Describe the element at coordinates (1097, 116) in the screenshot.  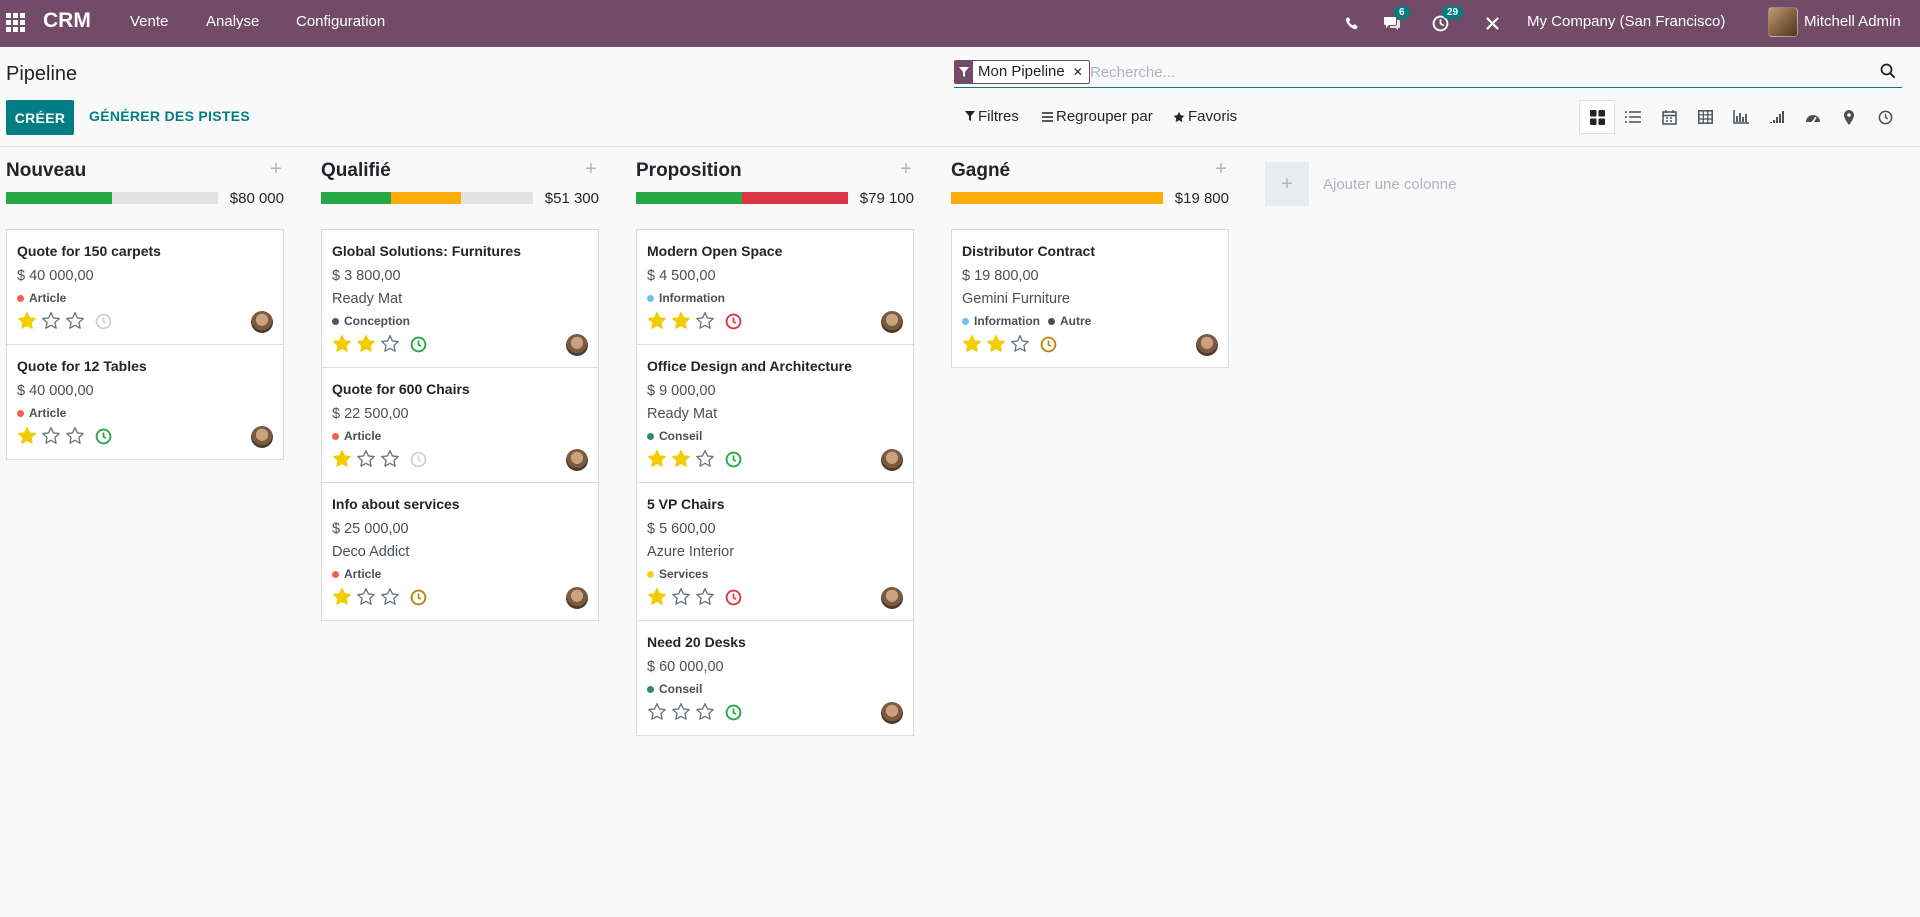
I see `groupby-button: Regrouper par` at that location.